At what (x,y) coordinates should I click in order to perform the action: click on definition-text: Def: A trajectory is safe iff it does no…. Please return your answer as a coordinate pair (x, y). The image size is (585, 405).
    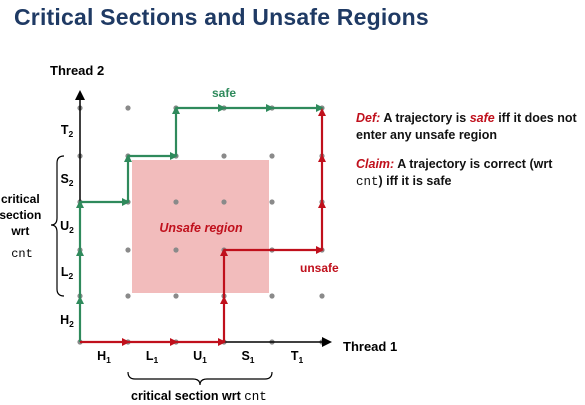
    Looking at the image, I should click on (466, 126).